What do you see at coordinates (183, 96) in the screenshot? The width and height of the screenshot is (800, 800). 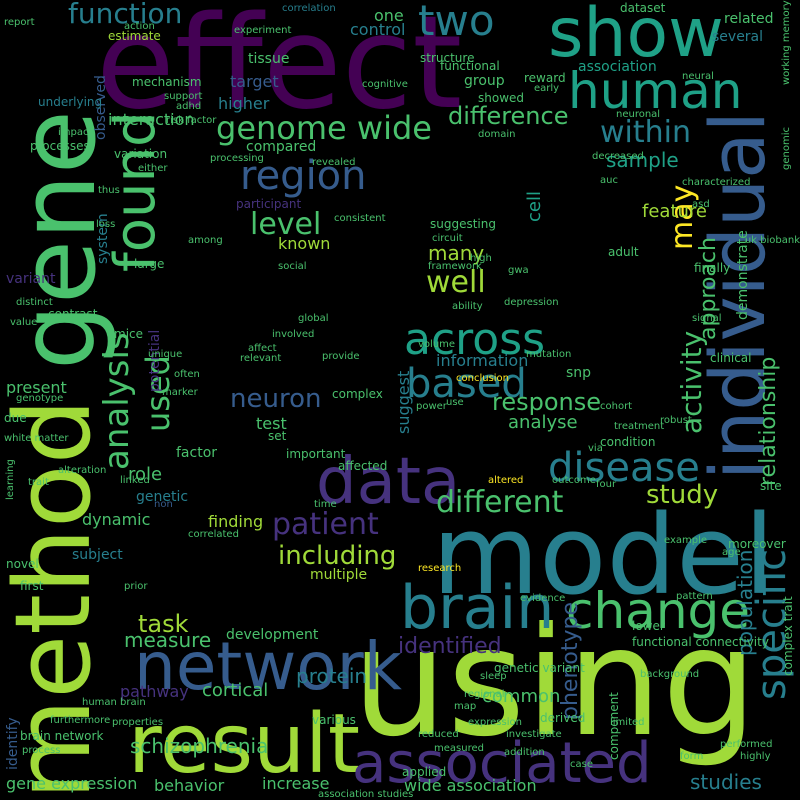 I see `word: support` at bounding box center [183, 96].